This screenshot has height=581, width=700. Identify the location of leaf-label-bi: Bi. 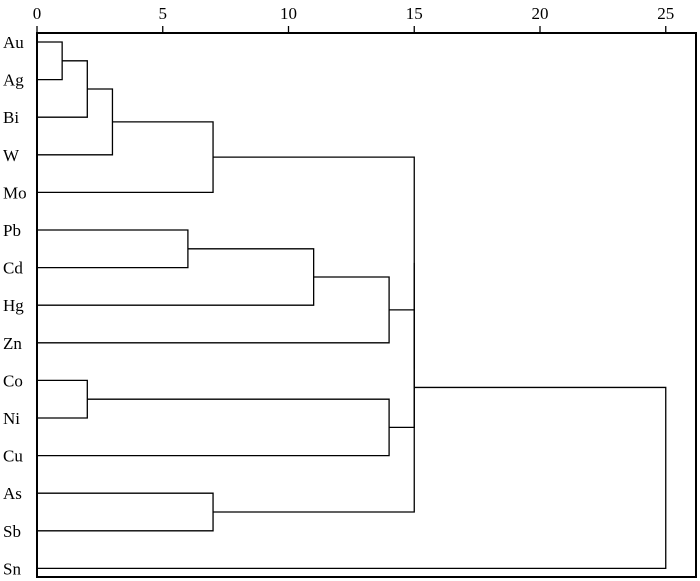
(11, 117).